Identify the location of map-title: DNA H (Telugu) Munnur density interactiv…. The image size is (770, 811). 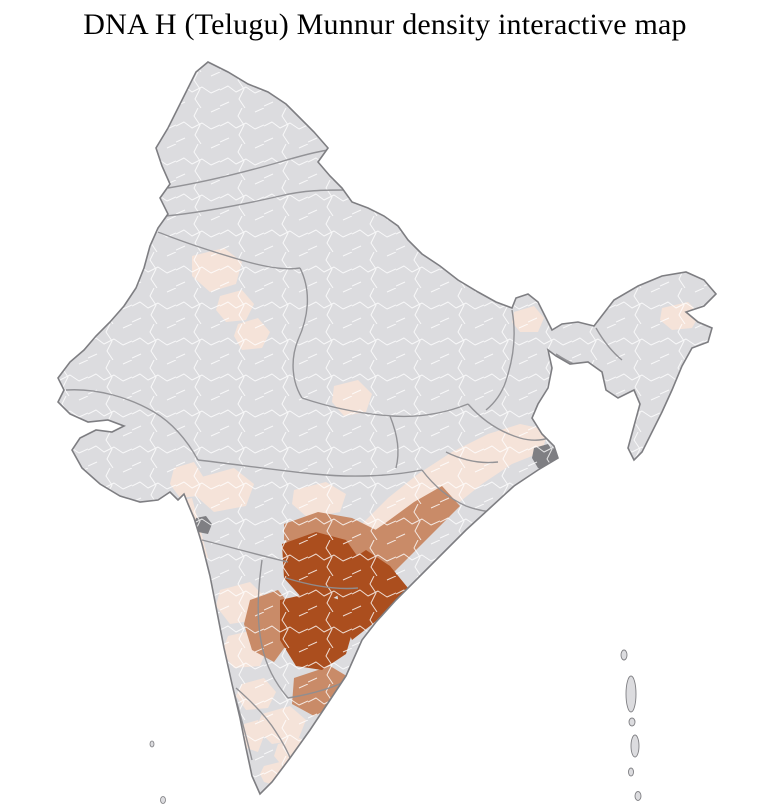
(385, 24).